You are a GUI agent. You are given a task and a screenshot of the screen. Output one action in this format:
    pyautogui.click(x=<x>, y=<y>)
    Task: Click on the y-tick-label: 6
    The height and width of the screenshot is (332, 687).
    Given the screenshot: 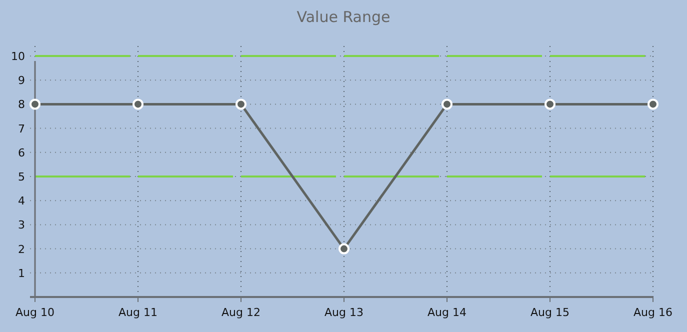 What is the action you would take?
    pyautogui.click(x=21, y=153)
    